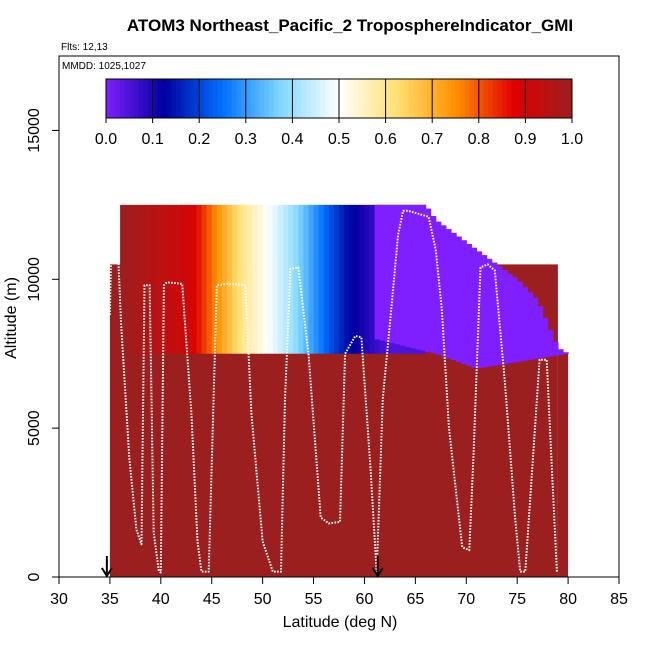 The width and height of the screenshot is (650, 650). I want to click on x-tick-label: 65, so click(415, 599).